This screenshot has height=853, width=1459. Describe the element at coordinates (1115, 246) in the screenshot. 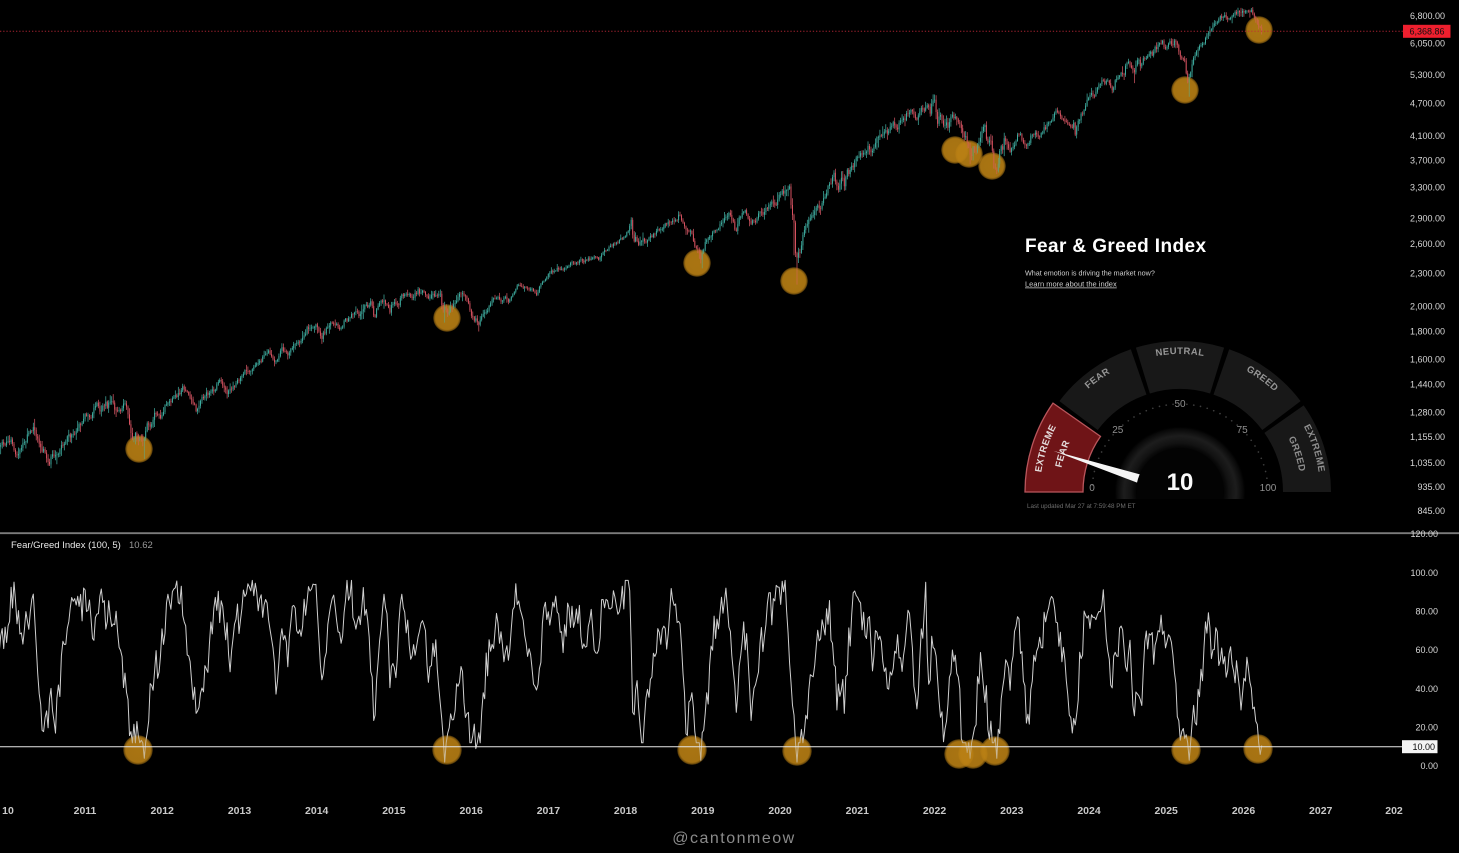

I see `svg-text: Fear & Greed Index` at that location.